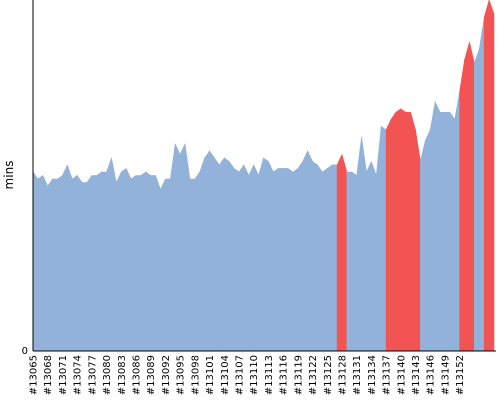 This screenshot has width=500, height=404. Describe the element at coordinates (445, 375) in the screenshot. I see `x-tick-label: #13149` at that location.